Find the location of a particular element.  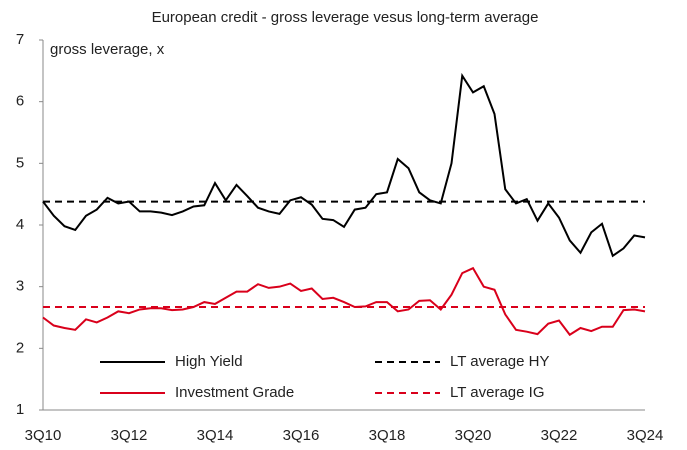

y-tick-label: 5 is located at coordinates (20, 162).